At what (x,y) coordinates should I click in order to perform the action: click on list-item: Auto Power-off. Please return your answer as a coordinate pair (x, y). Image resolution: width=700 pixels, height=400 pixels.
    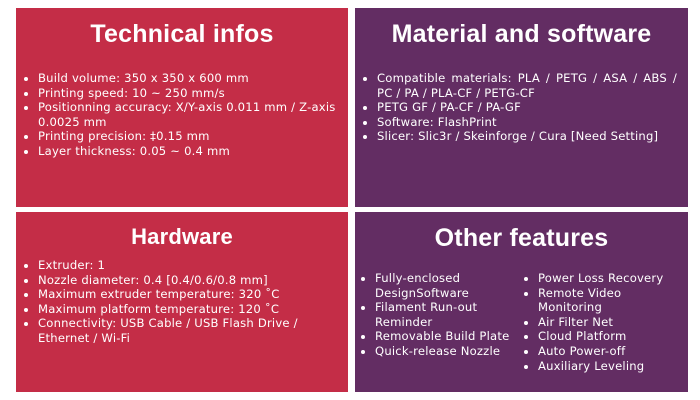
    Looking at the image, I should click on (613, 351).